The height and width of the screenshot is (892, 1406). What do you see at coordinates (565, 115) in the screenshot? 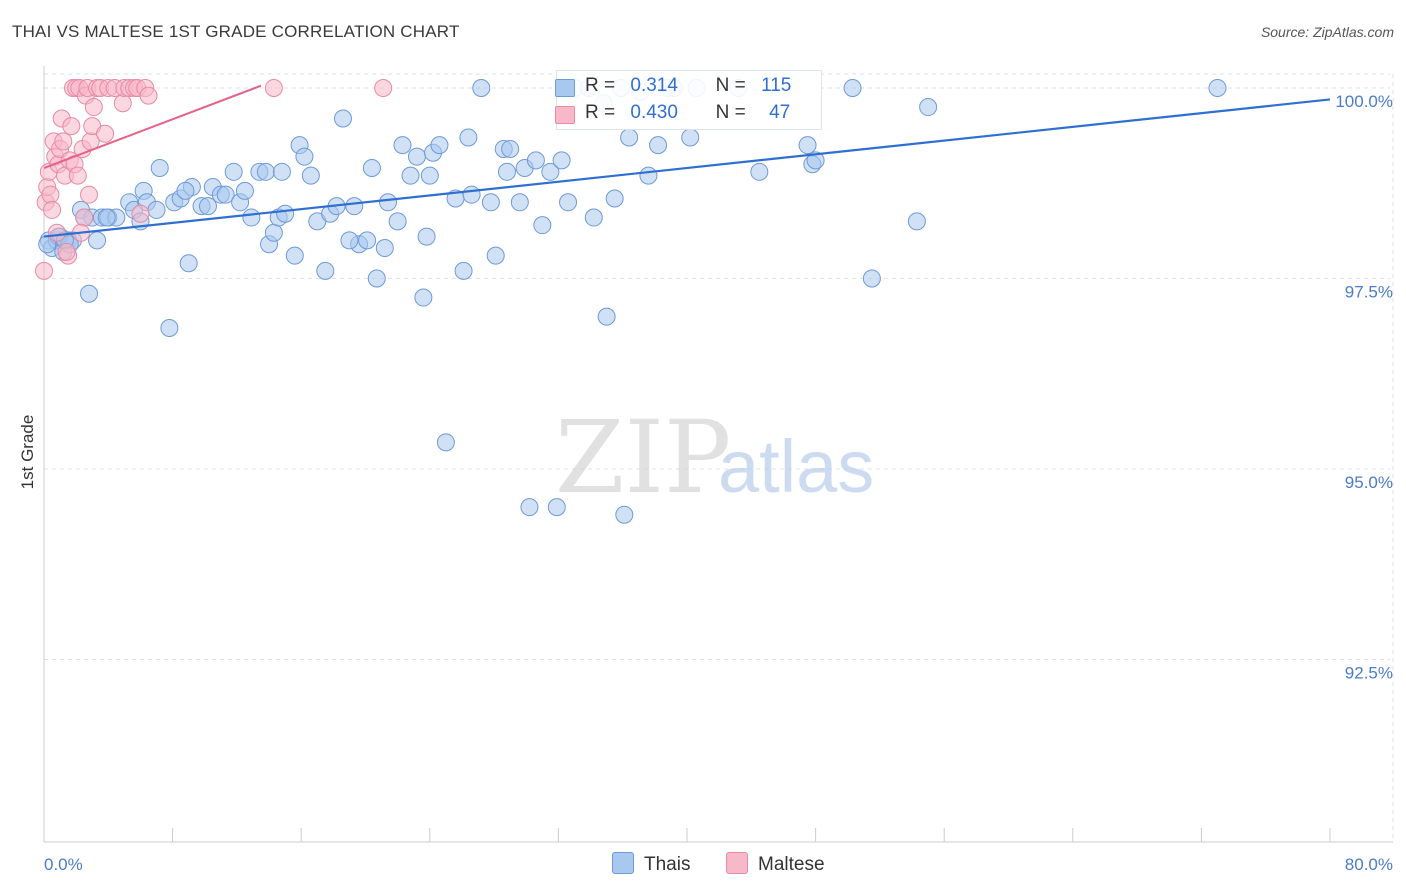
I see `maltese-swatch` at bounding box center [565, 115].